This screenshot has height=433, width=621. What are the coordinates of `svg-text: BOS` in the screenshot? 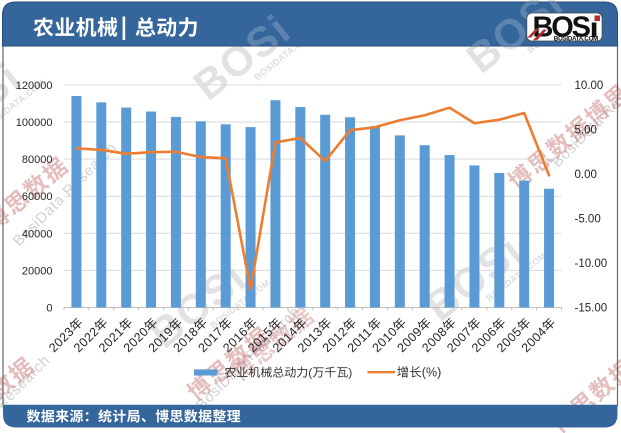 It's located at (562, 28).